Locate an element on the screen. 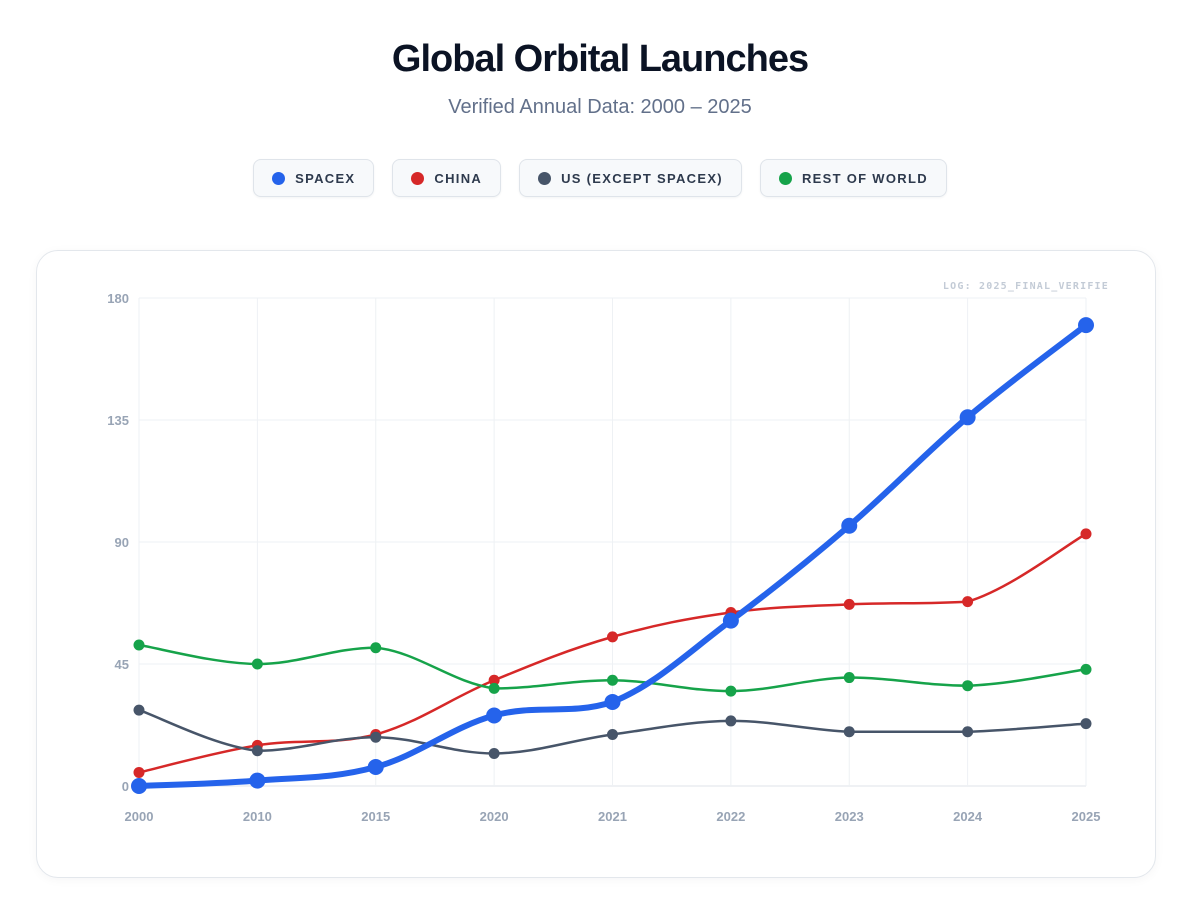 Image resolution: width=1200 pixels, height=900 pixels. y-tick-label: 135 is located at coordinates (118, 420).